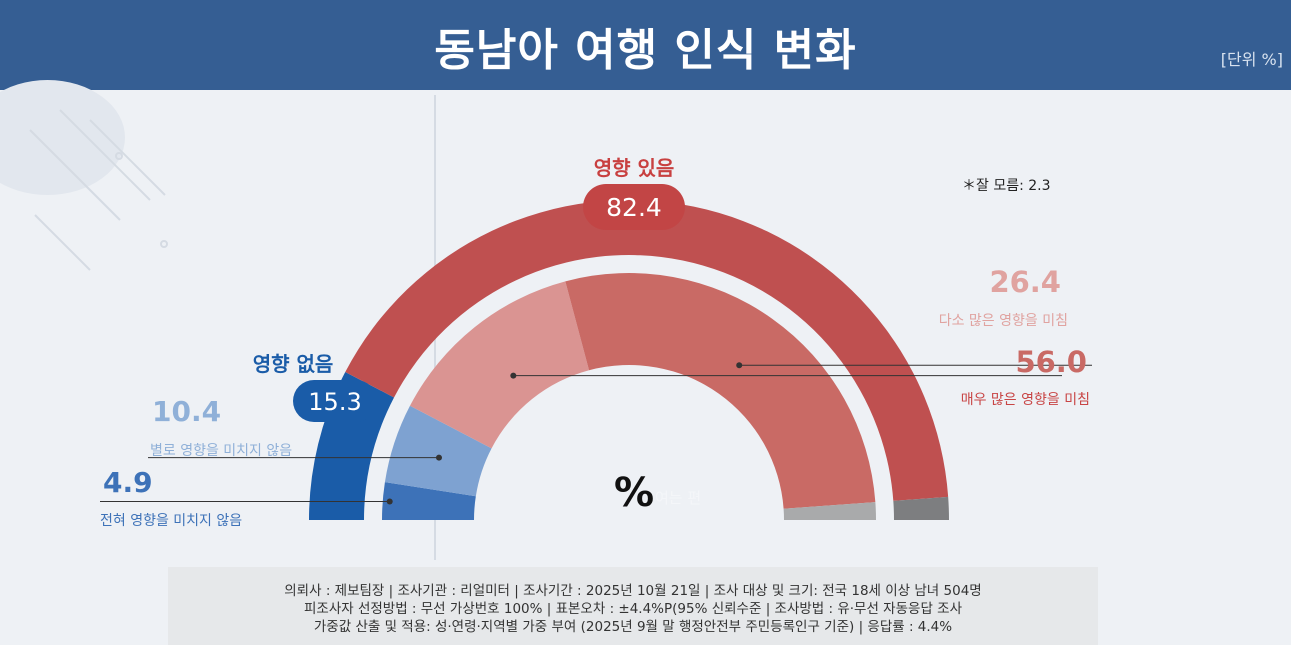 The width and height of the screenshot is (1291, 645). I want to click on decorative-circle, so click(62, 137).